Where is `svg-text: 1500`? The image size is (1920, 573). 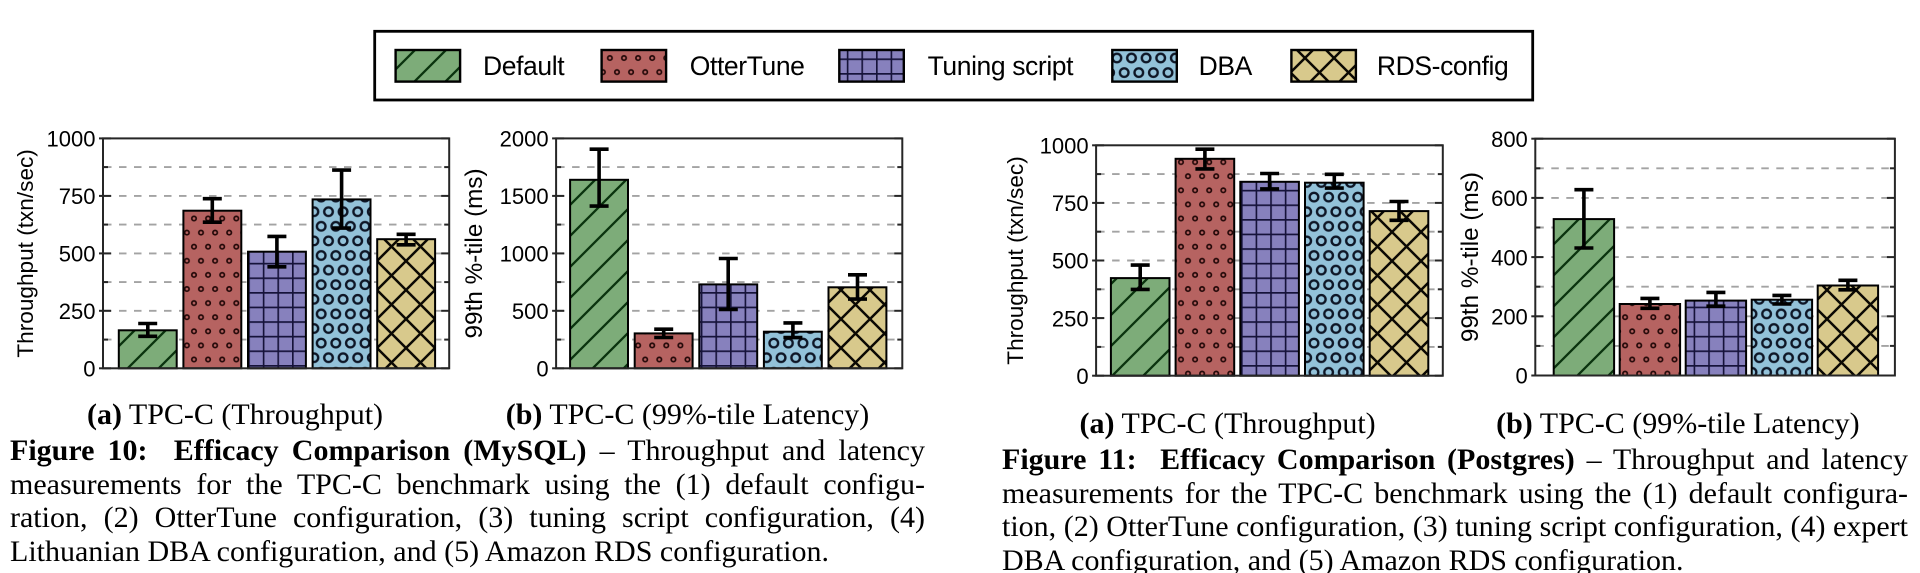
svg-text: 1500 is located at coordinates (524, 196).